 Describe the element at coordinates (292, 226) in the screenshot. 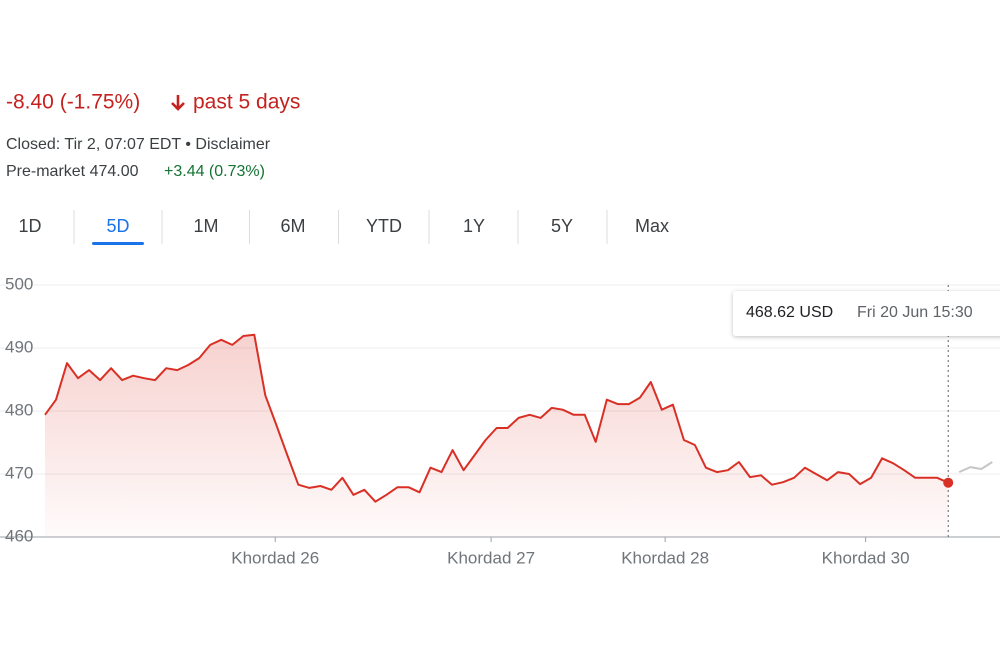

I see `tab: 6M` at that location.